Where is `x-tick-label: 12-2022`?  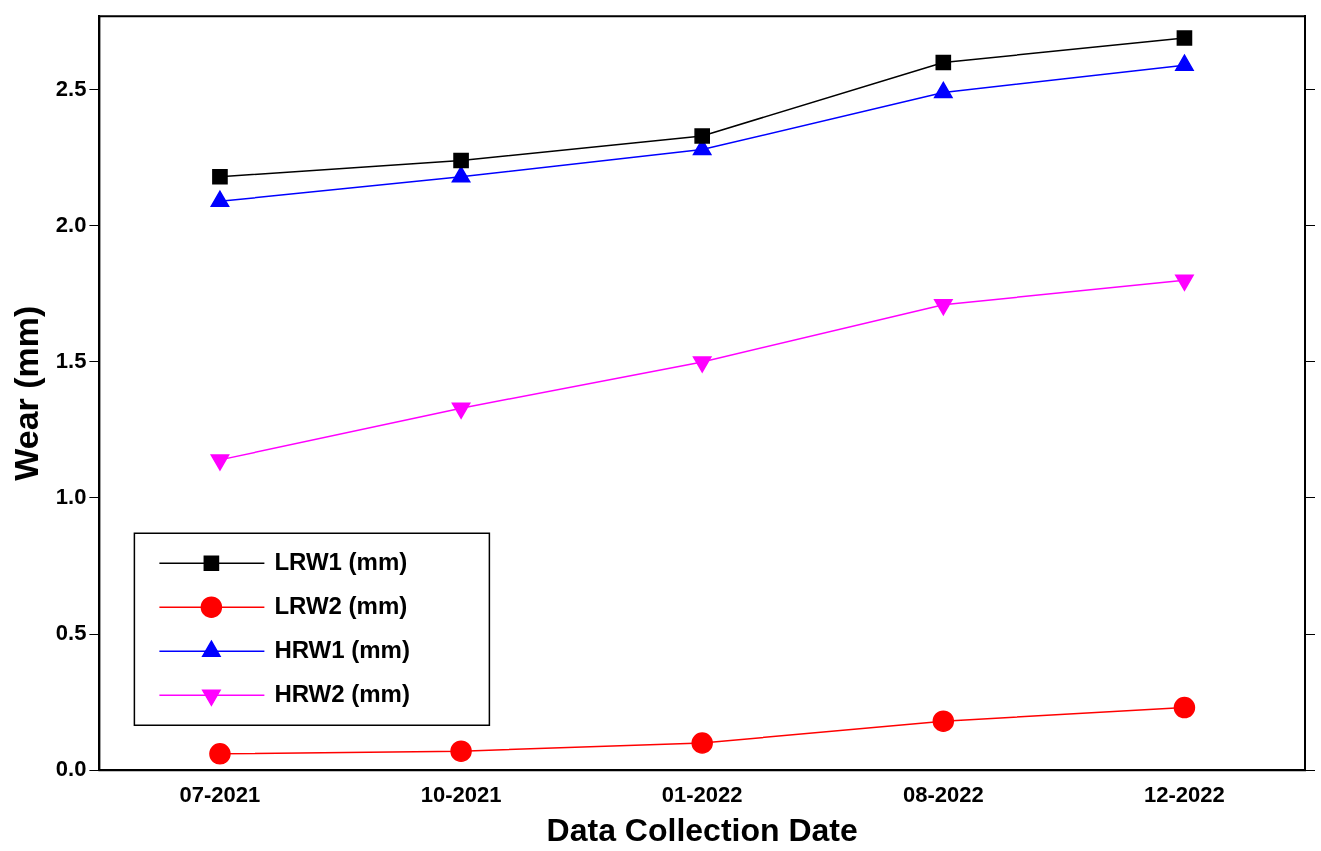 x-tick-label: 12-2022 is located at coordinates (1184, 795).